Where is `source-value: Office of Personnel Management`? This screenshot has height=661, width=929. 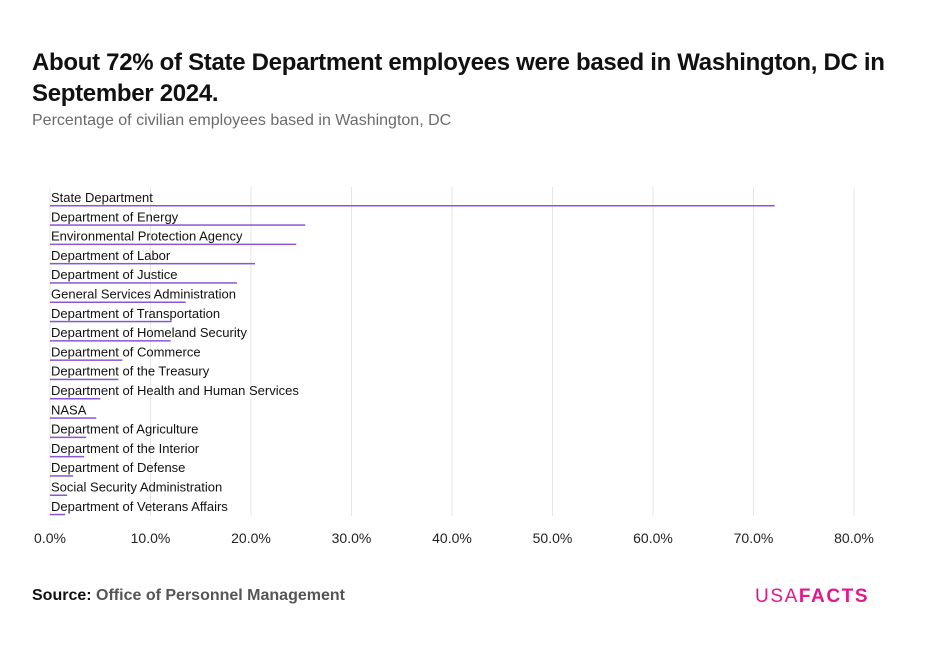 source-value: Office of Personnel Management is located at coordinates (220, 595).